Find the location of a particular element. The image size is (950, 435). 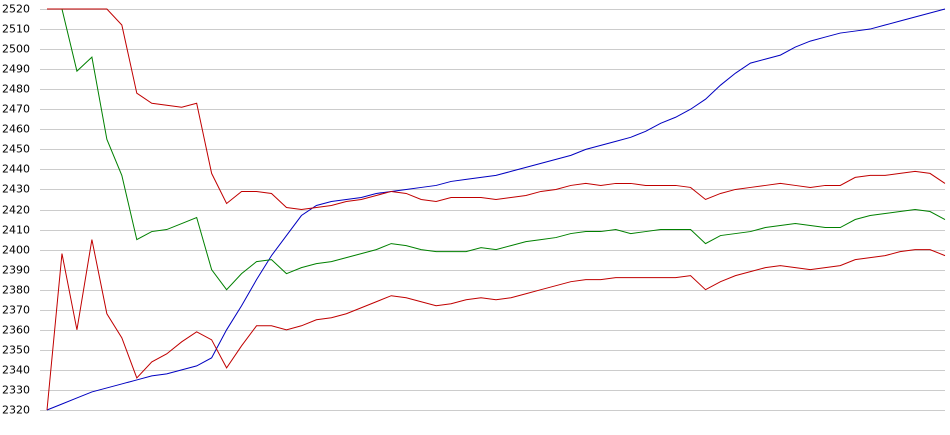

y-tick-label: 2330 is located at coordinates (16, 390).